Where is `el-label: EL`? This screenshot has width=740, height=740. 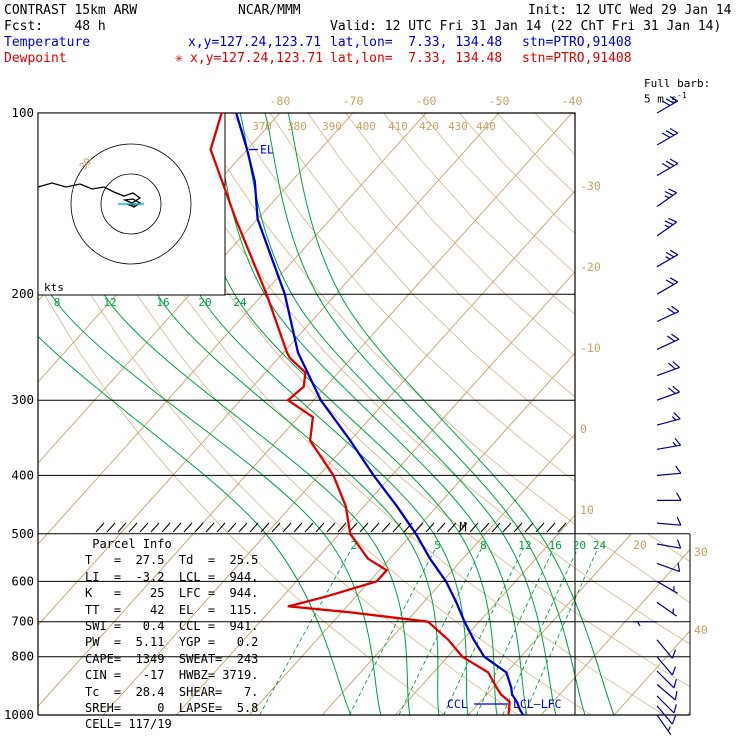 el-label: EL is located at coordinates (267, 150).